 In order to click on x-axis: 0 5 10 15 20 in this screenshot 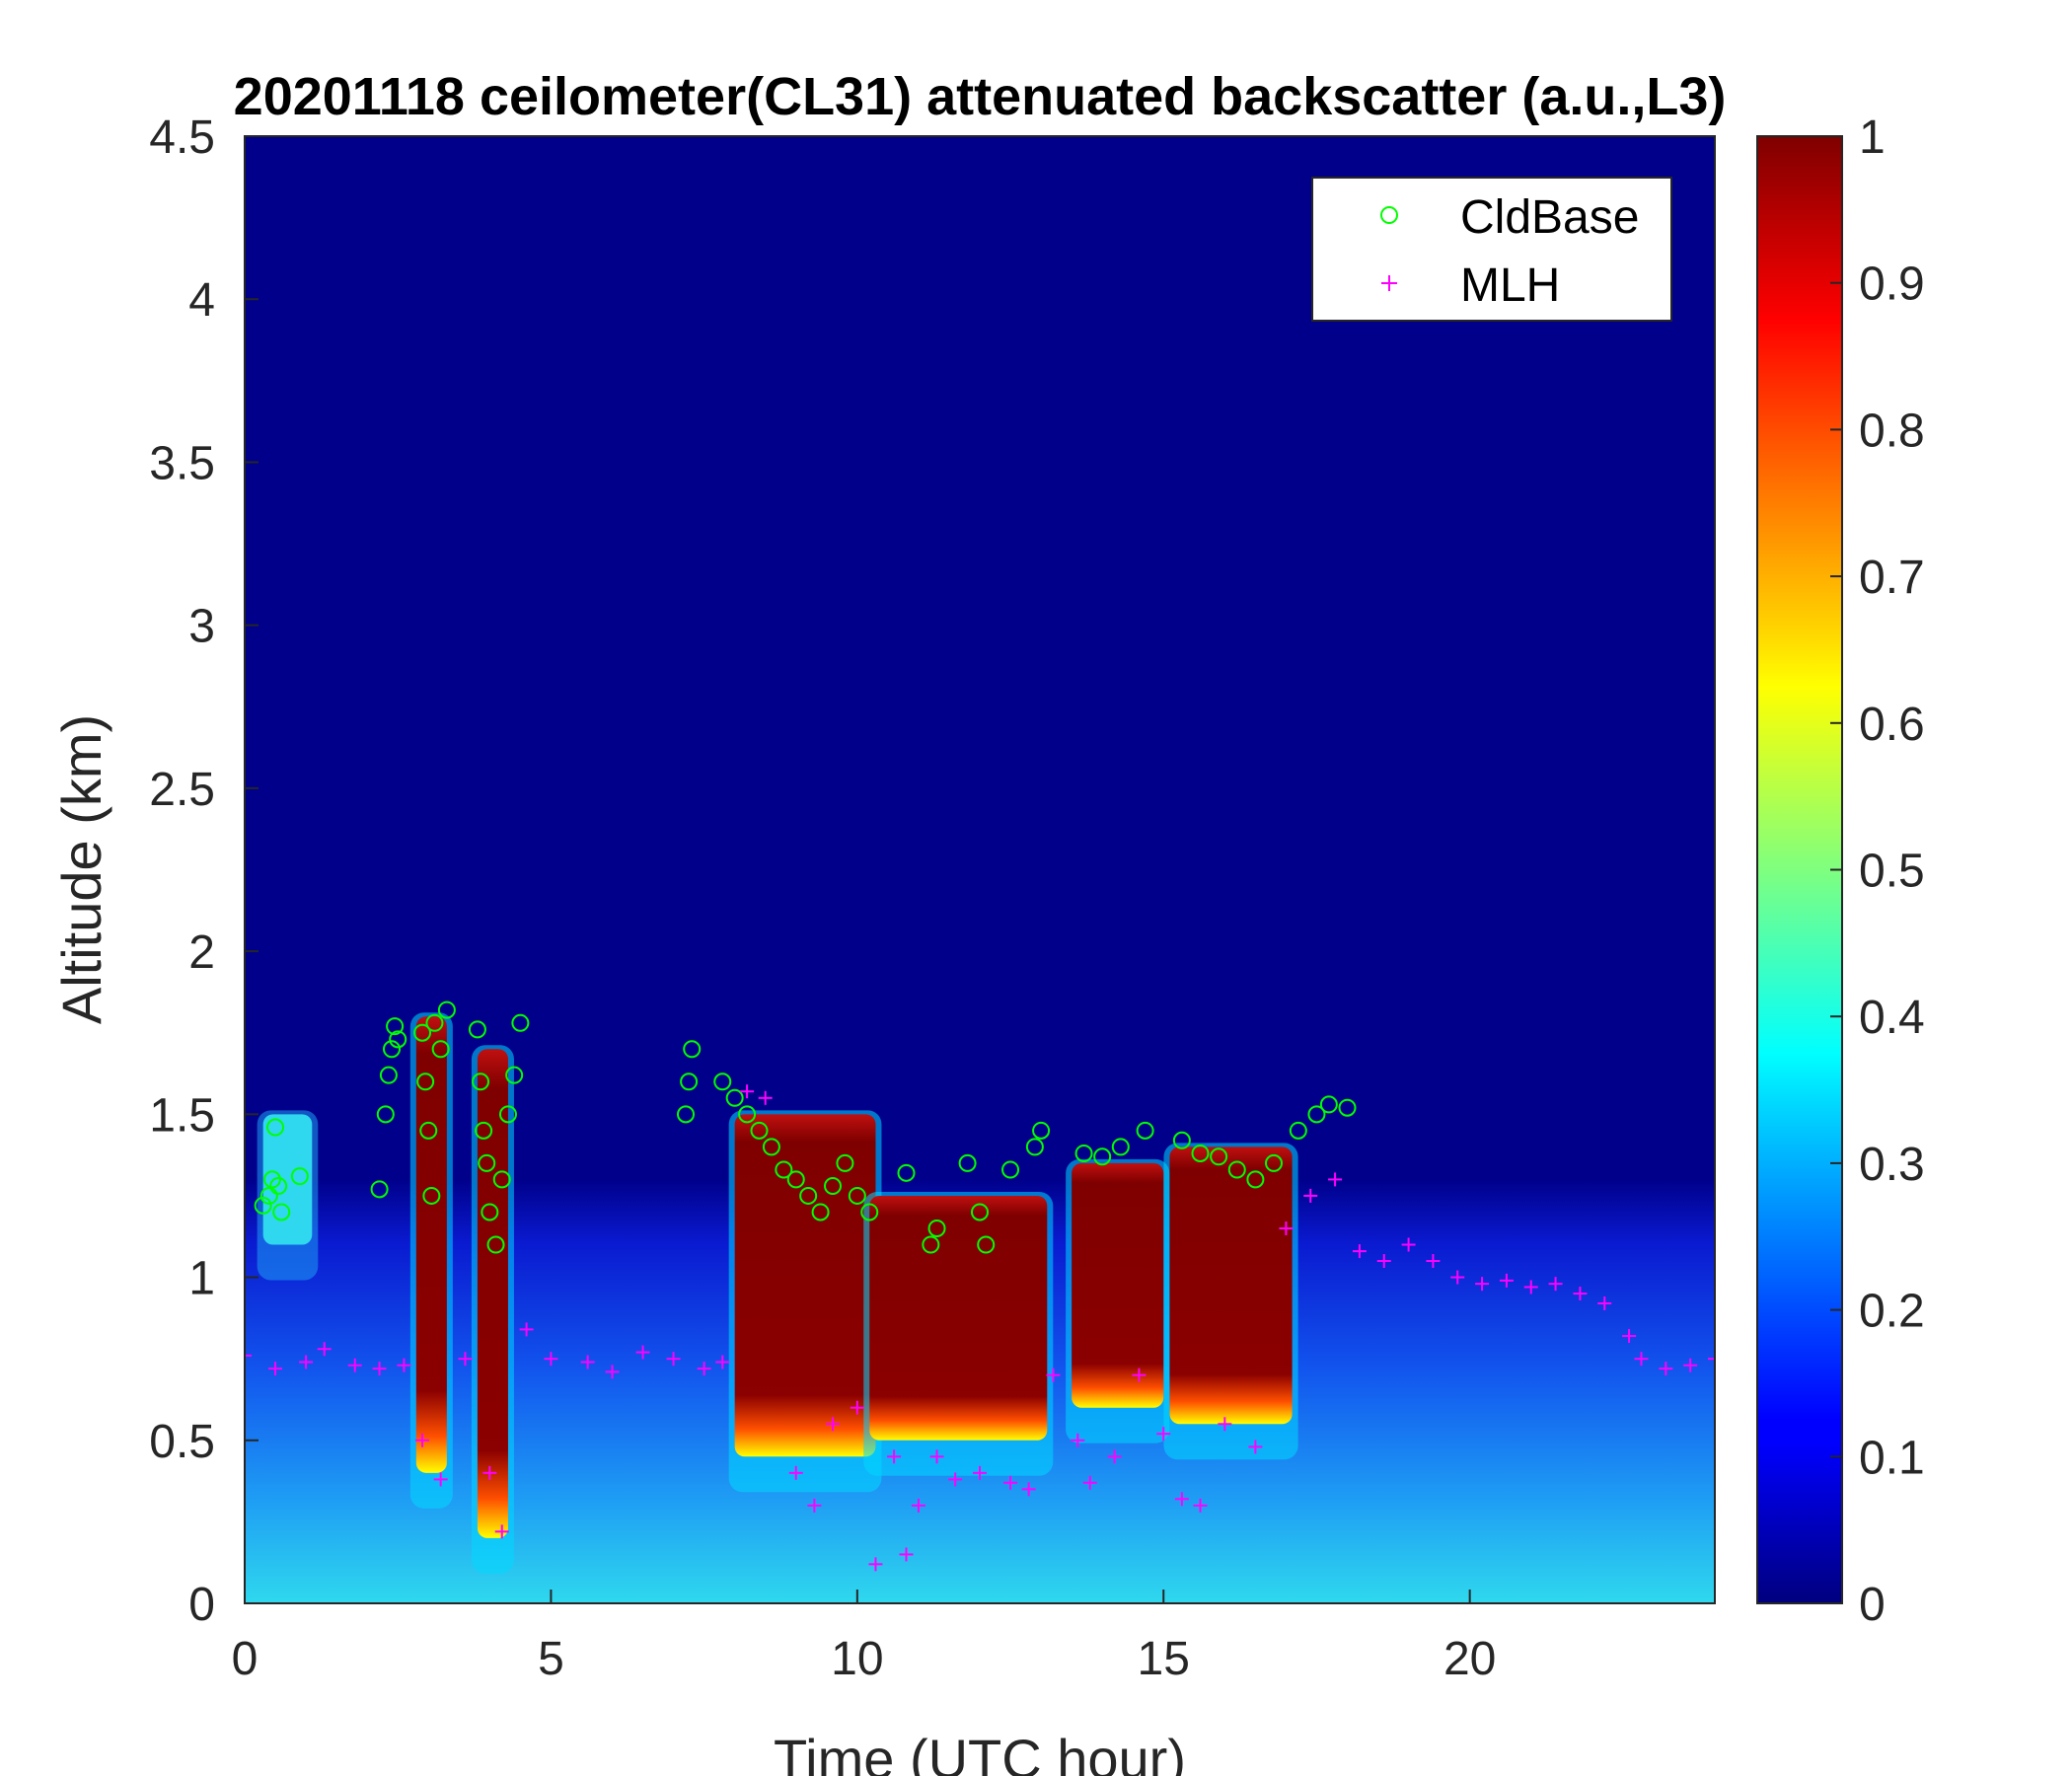, I will do `click(864, 1638)`.